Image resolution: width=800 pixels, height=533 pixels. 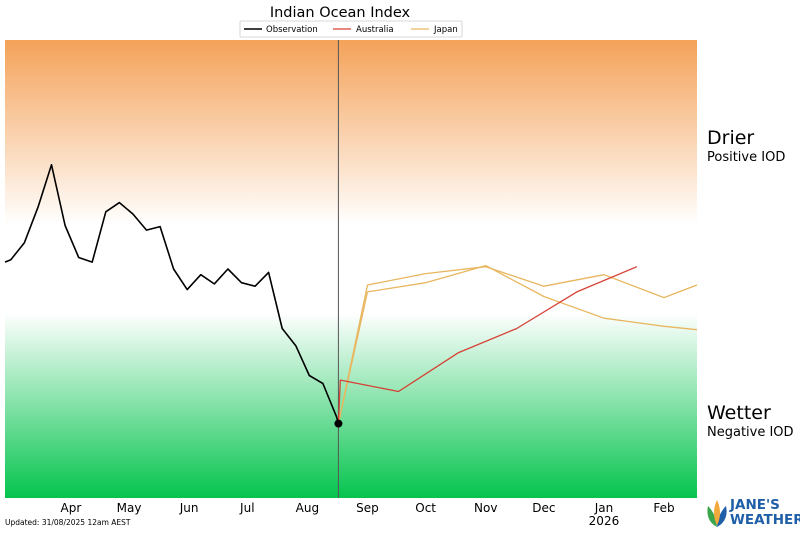 I want to click on x-tick-label-jul: Jul, so click(x=246, y=508).